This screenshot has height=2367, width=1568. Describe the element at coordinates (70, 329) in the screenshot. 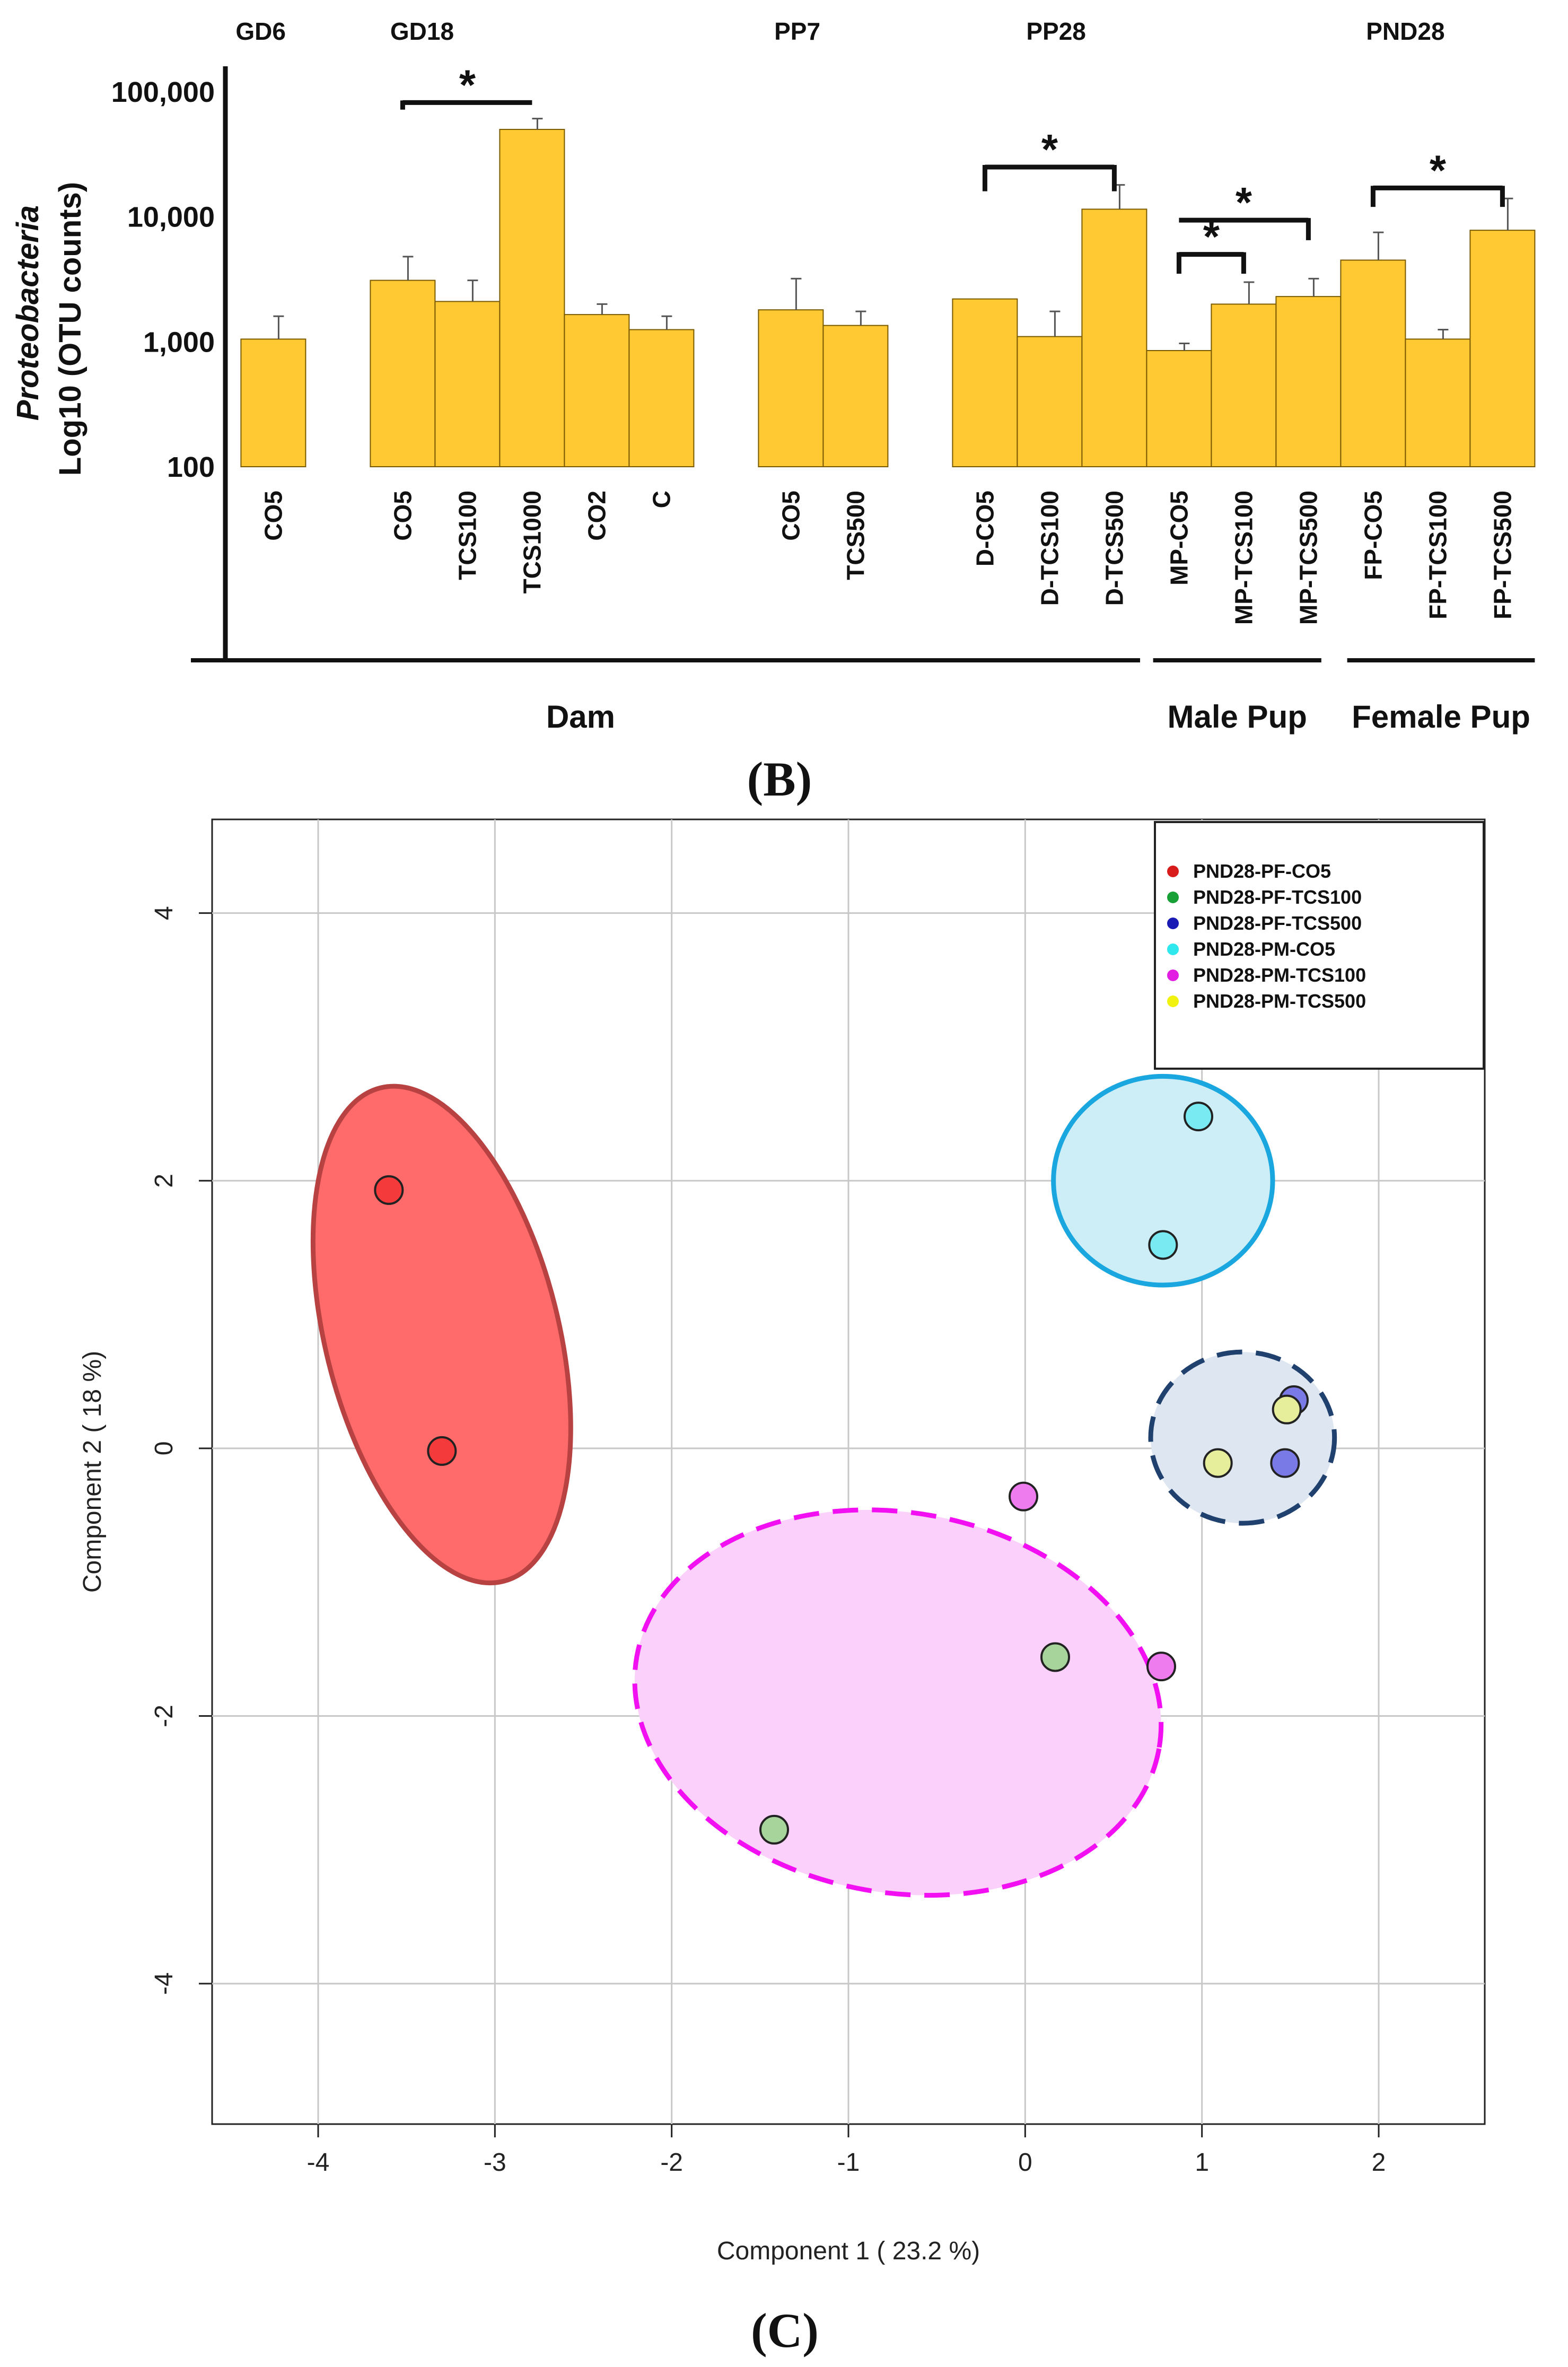

I see `b-ylabel-text: Log10 (OTU counts)` at that location.